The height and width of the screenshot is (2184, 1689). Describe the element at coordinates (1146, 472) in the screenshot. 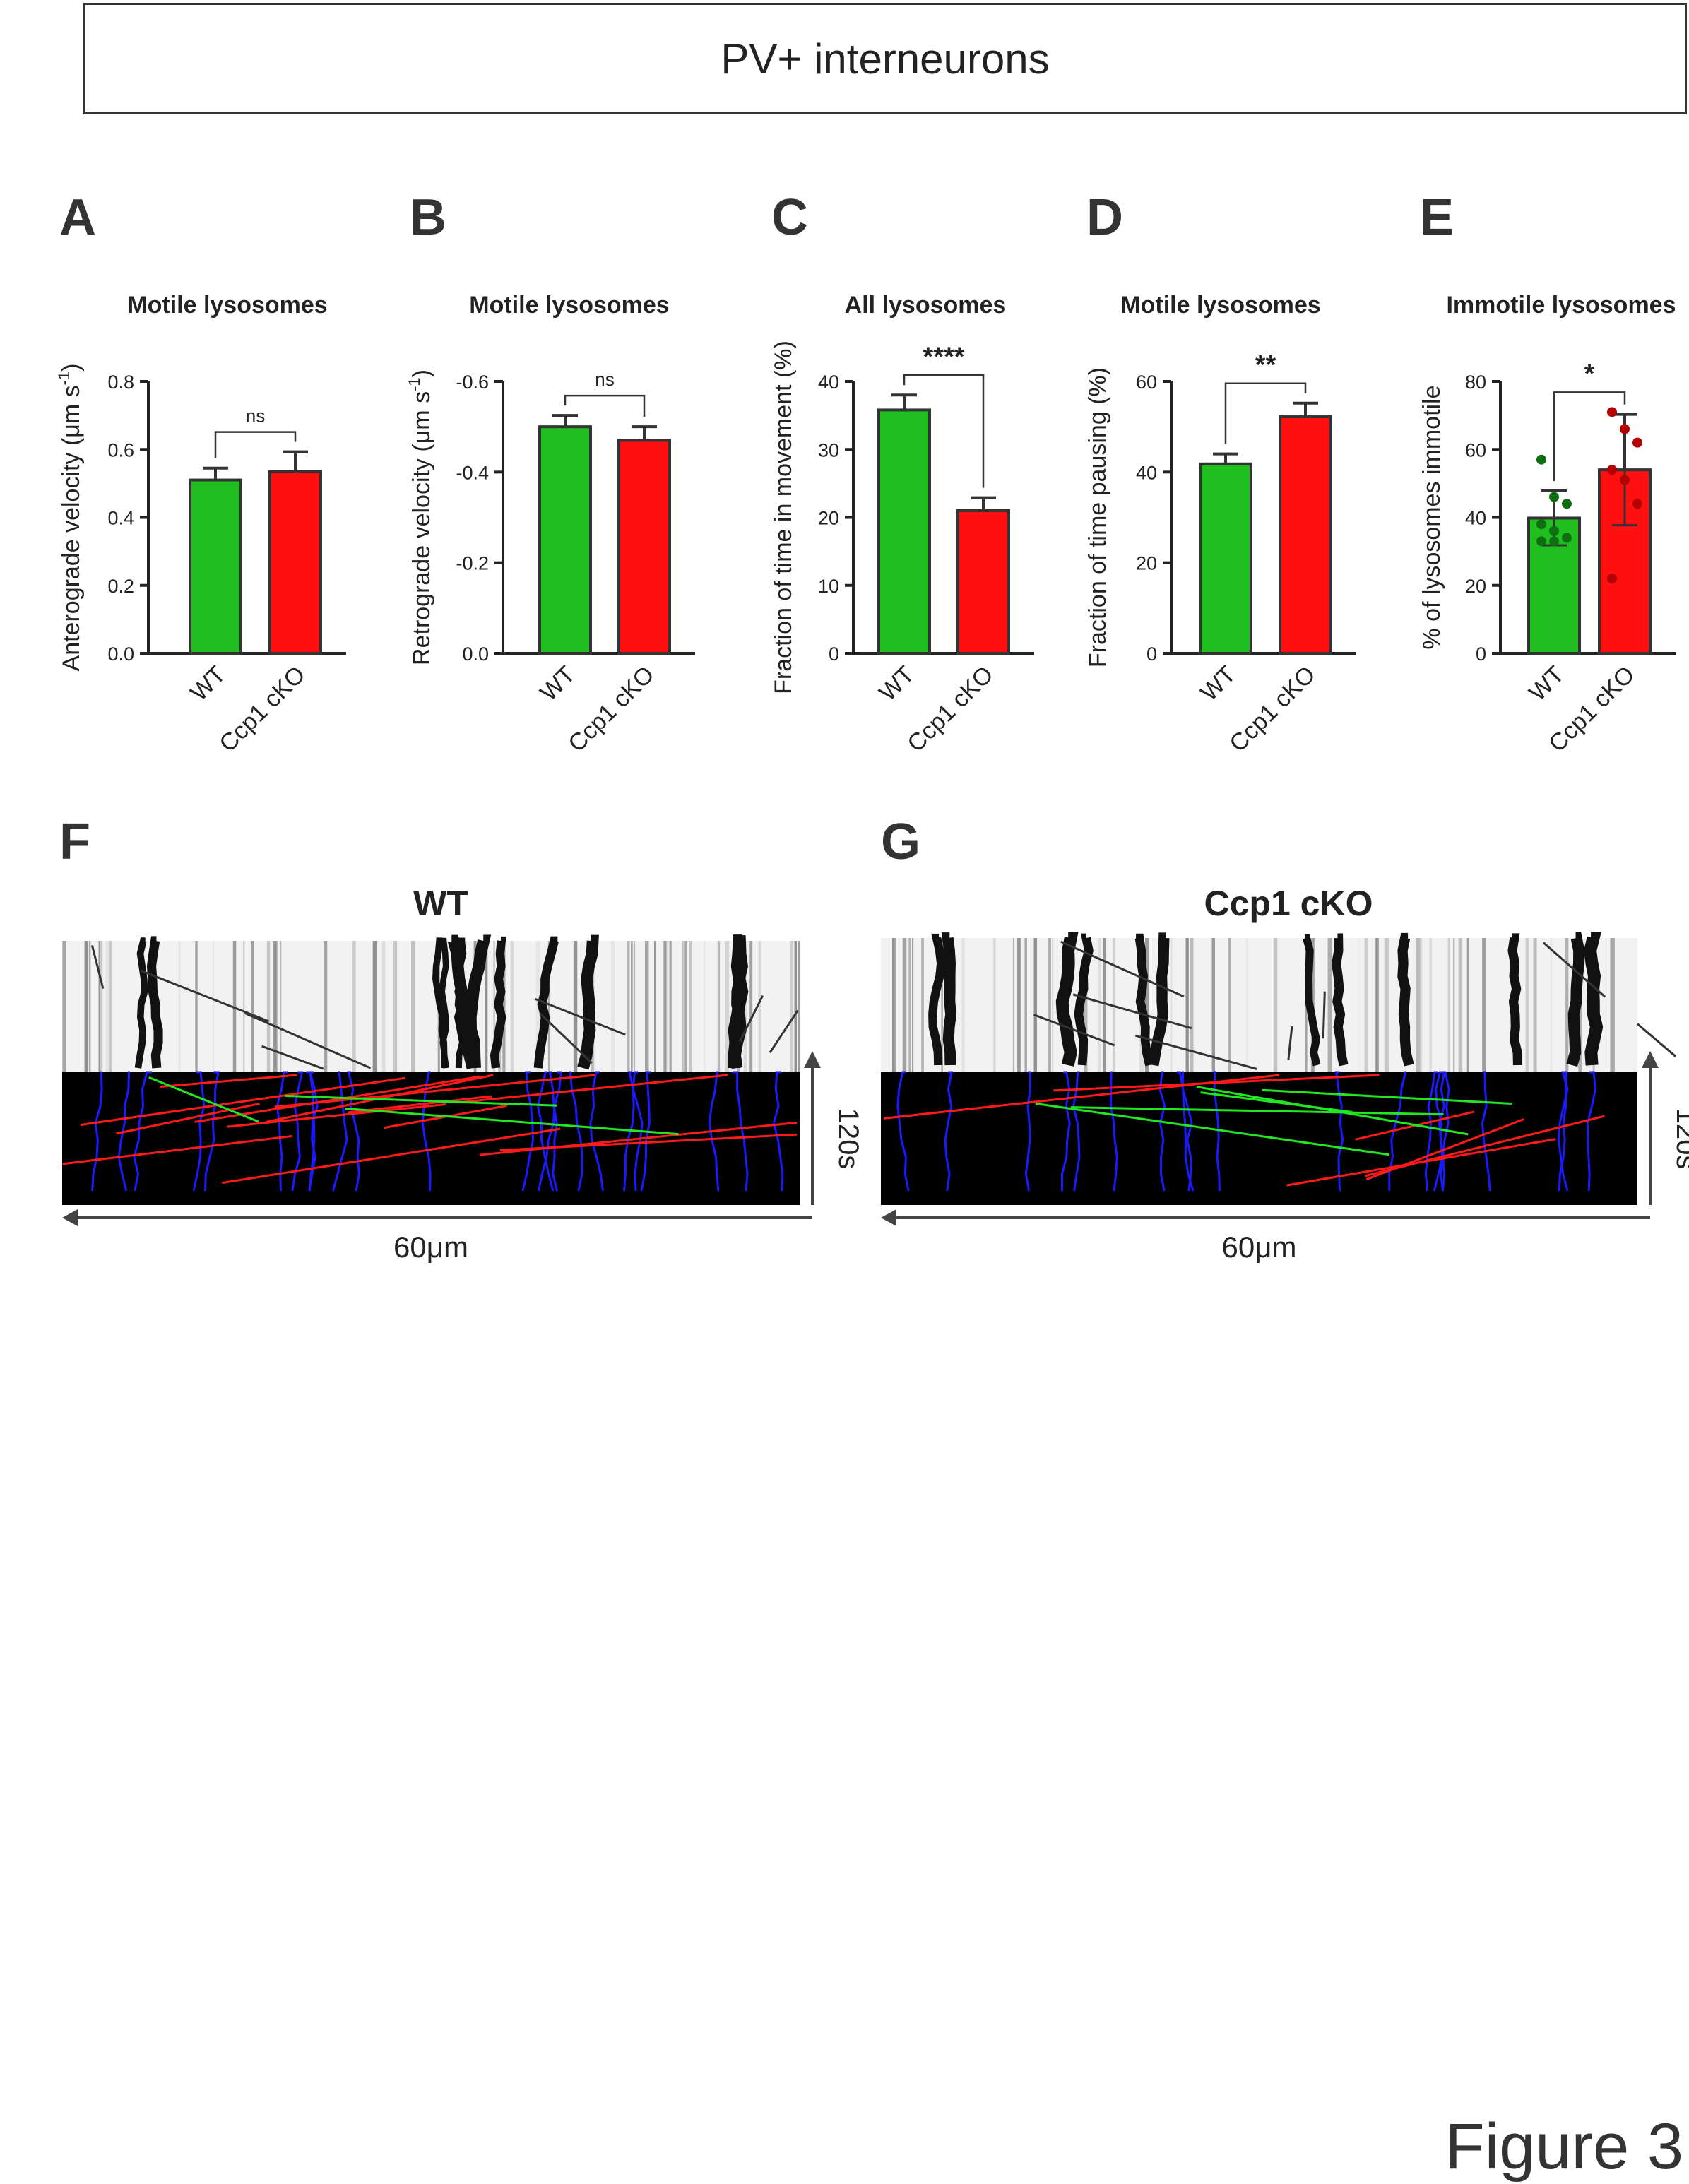

I see `y-tick-label: 40` at that location.